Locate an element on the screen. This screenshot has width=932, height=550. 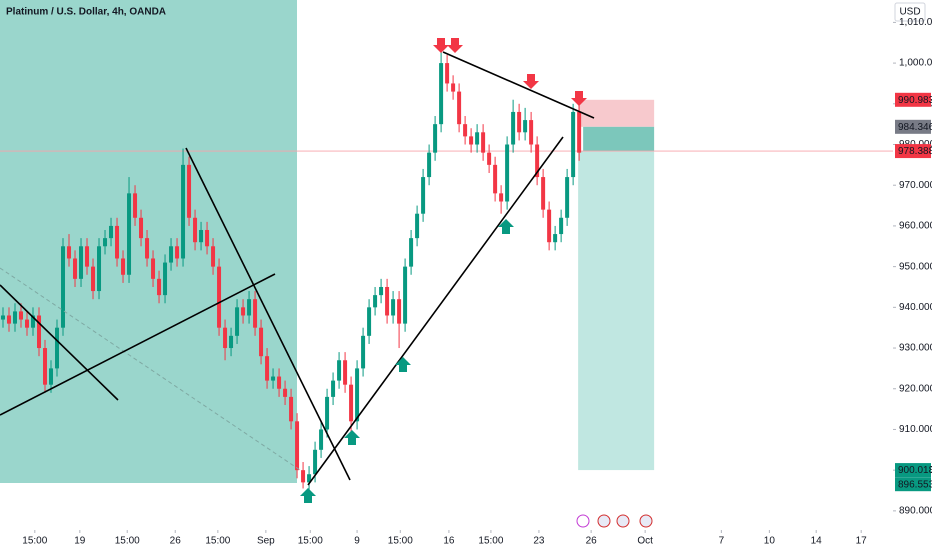
down-arrows is located at coordinates (510, 72).